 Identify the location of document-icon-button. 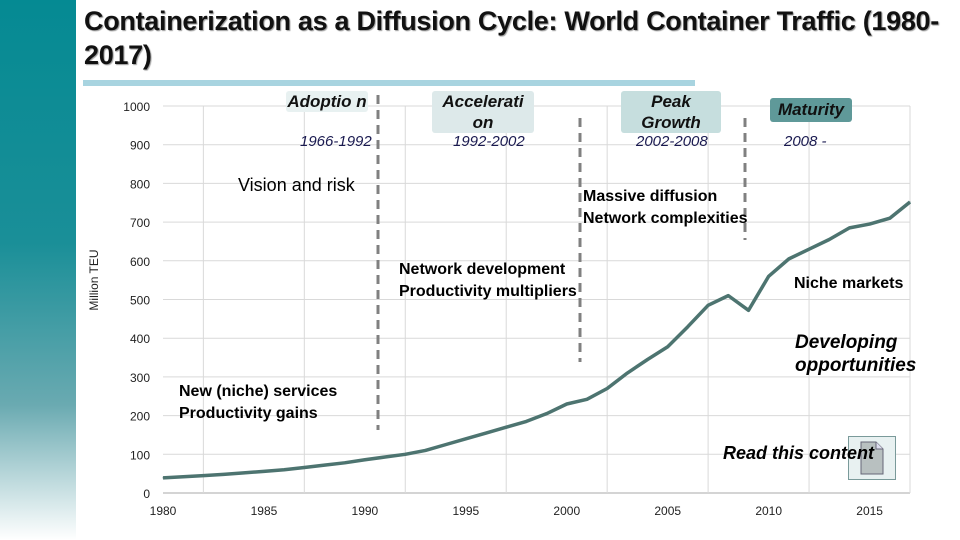
(872, 458).